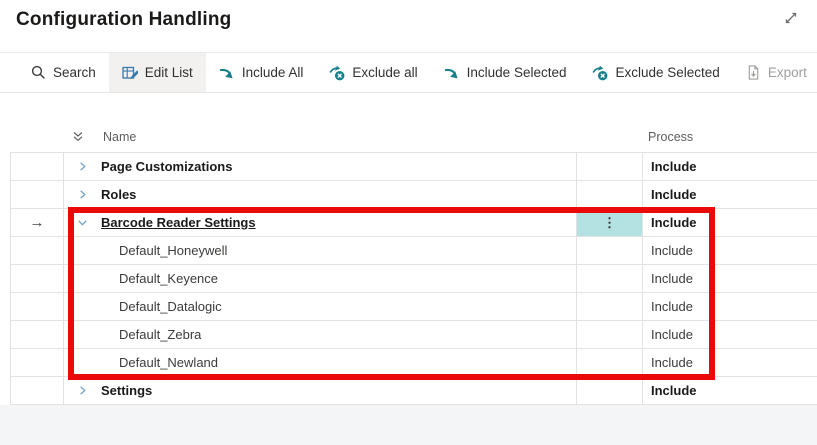 This screenshot has height=445, width=817. I want to click on export-icon, so click(753, 72).